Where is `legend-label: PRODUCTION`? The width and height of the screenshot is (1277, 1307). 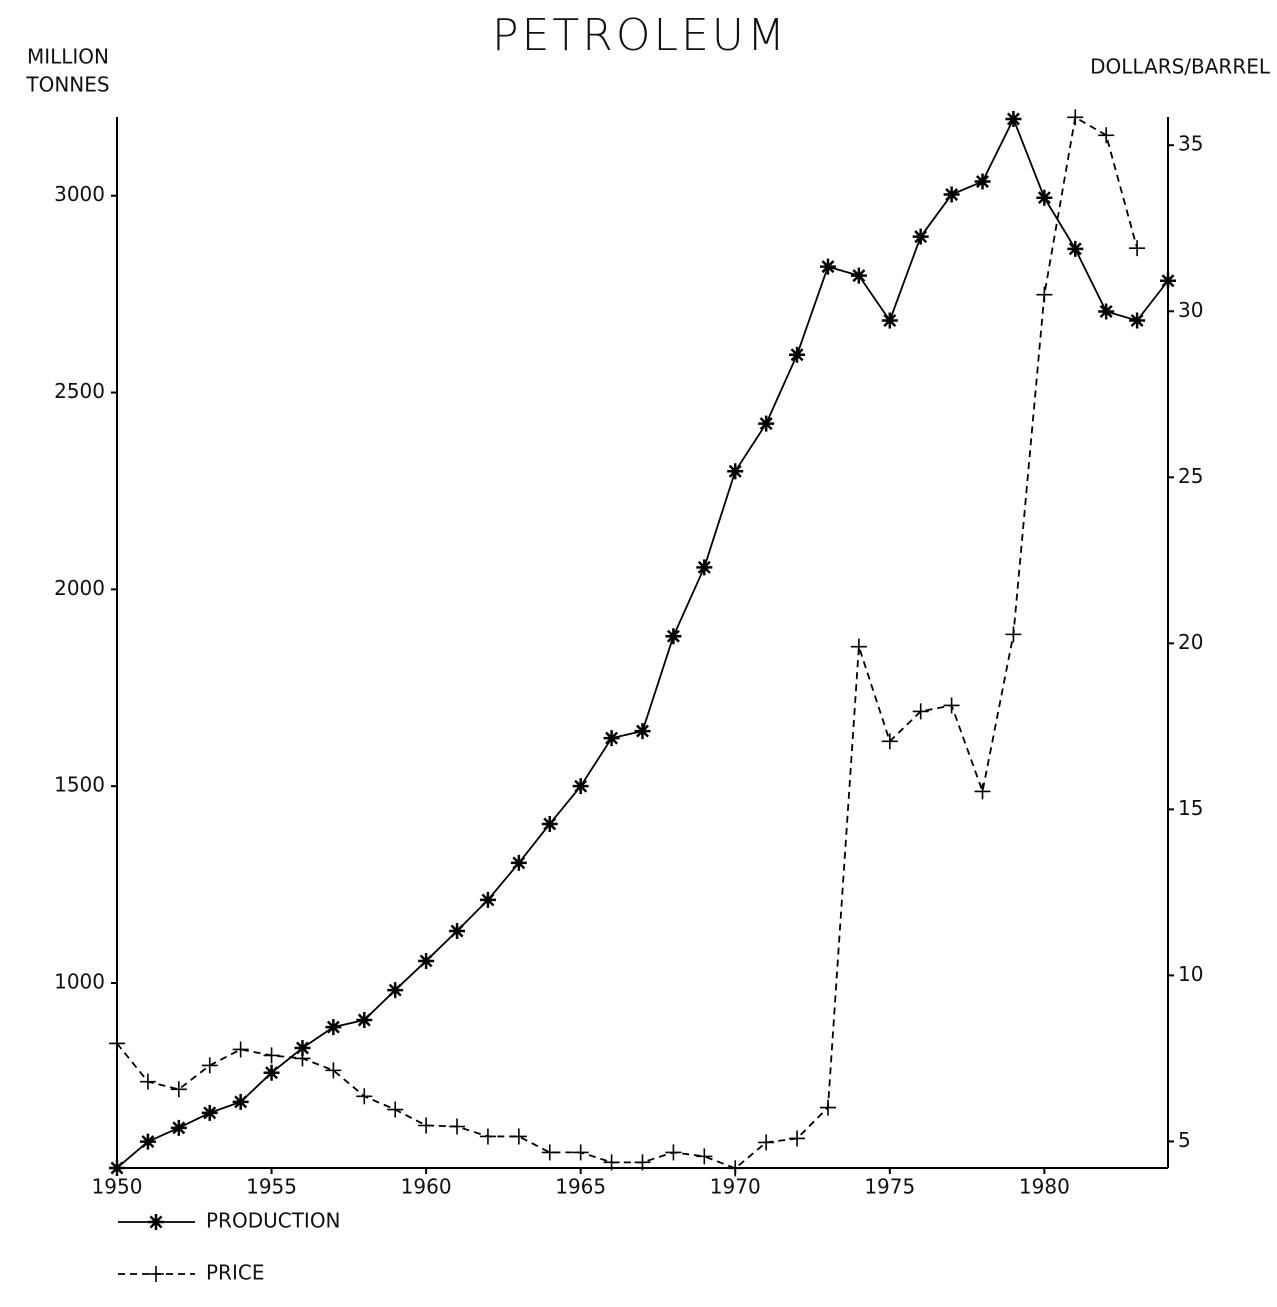 legend-label: PRODUCTION is located at coordinates (273, 1221).